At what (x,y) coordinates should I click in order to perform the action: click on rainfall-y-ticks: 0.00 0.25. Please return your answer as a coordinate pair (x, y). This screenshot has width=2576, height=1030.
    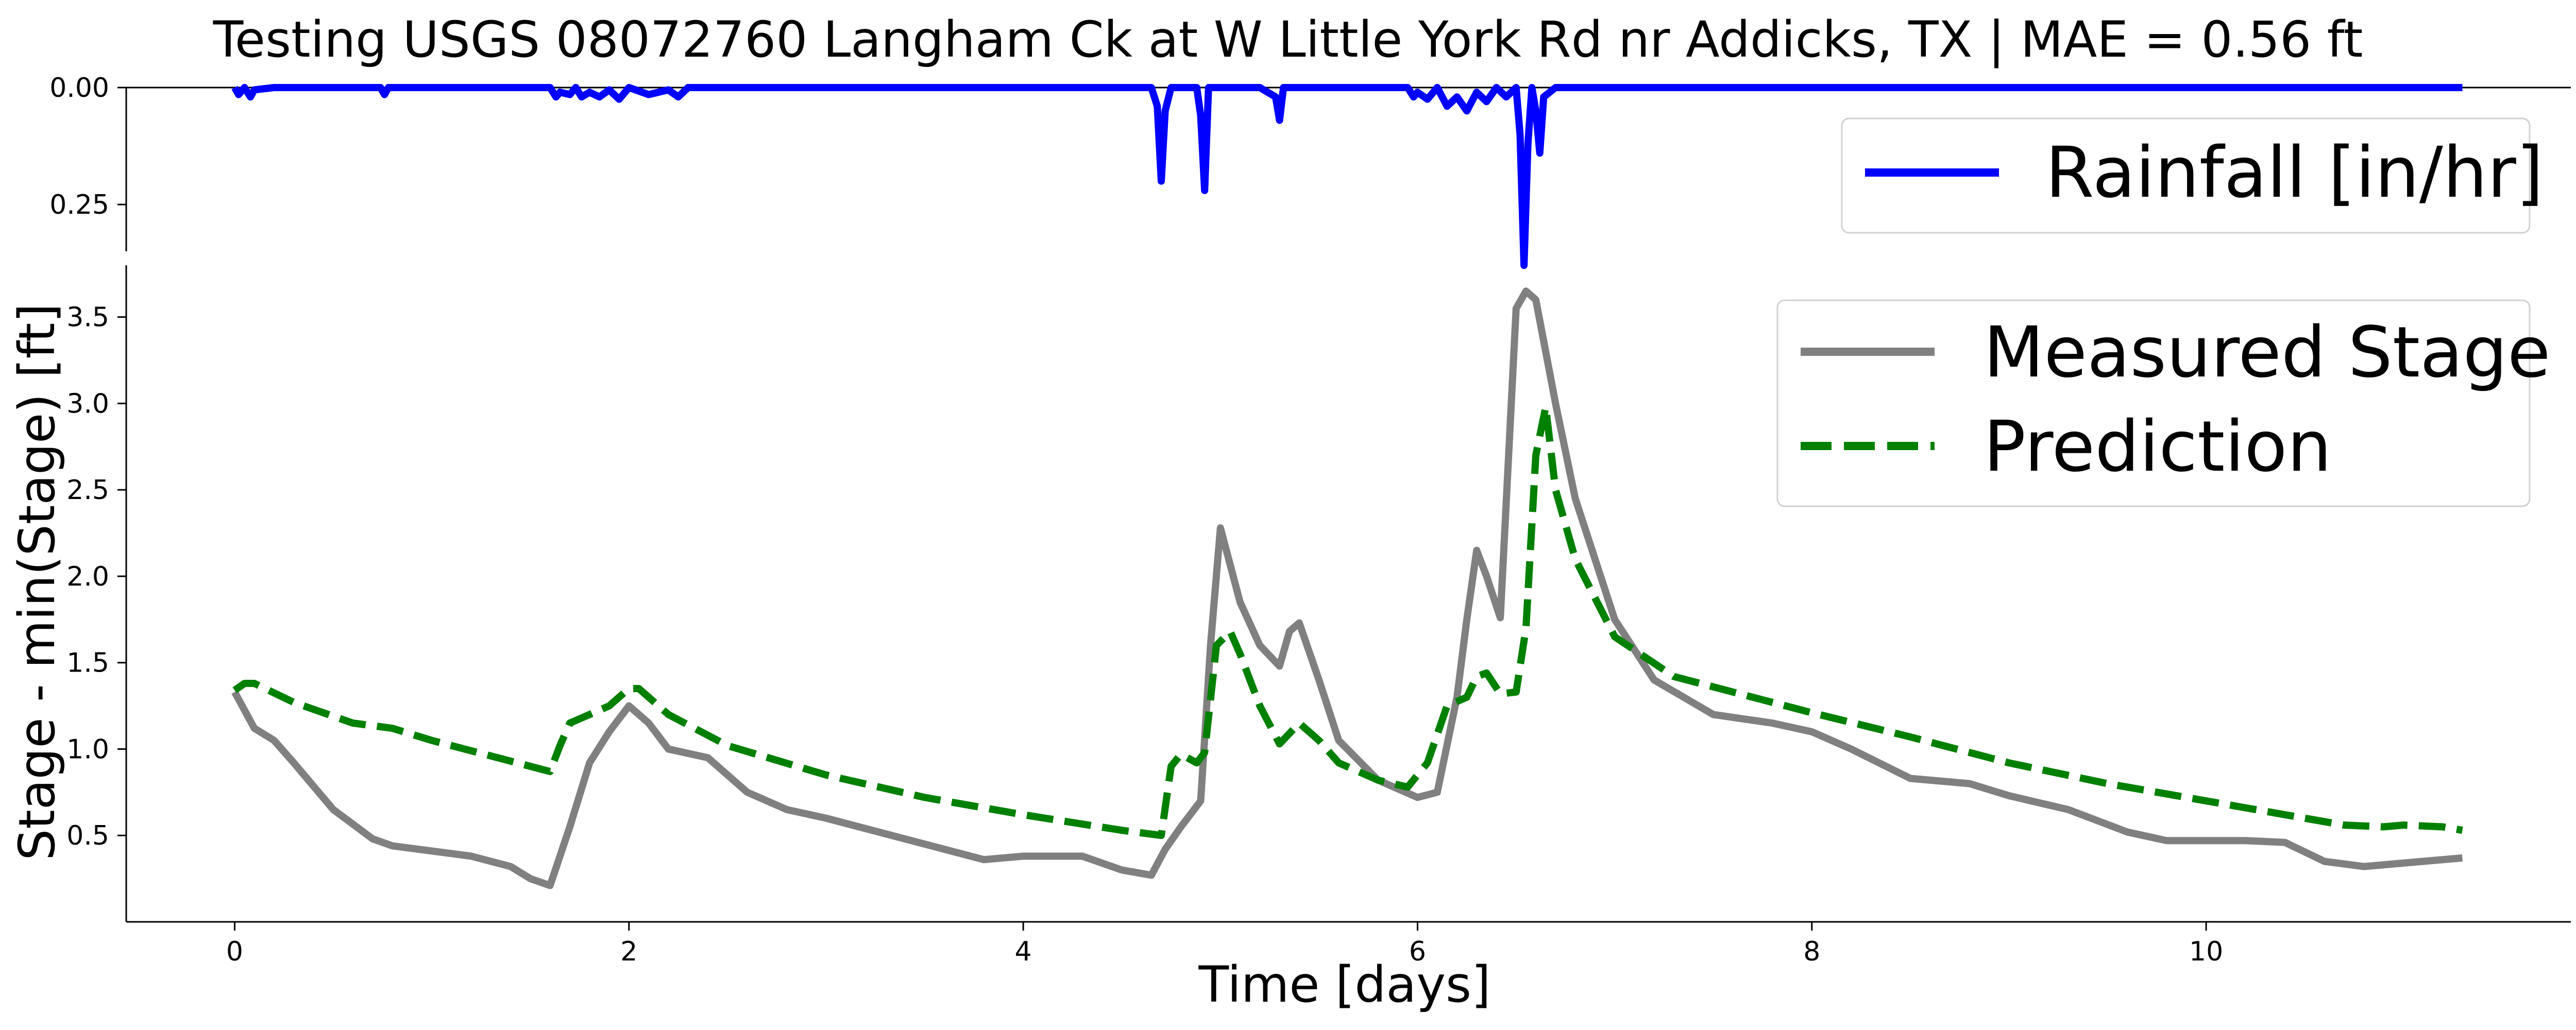
    Looking at the image, I should click on (87, 146).